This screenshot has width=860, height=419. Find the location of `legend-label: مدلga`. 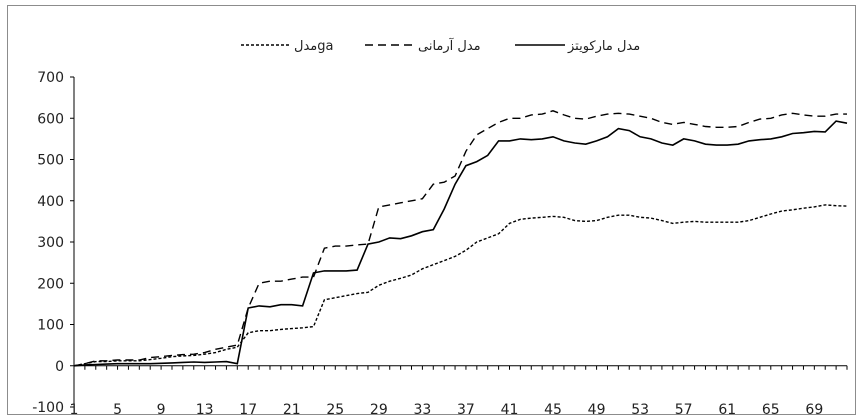

legend-label: مدلga is located at coordinates (313, 46).